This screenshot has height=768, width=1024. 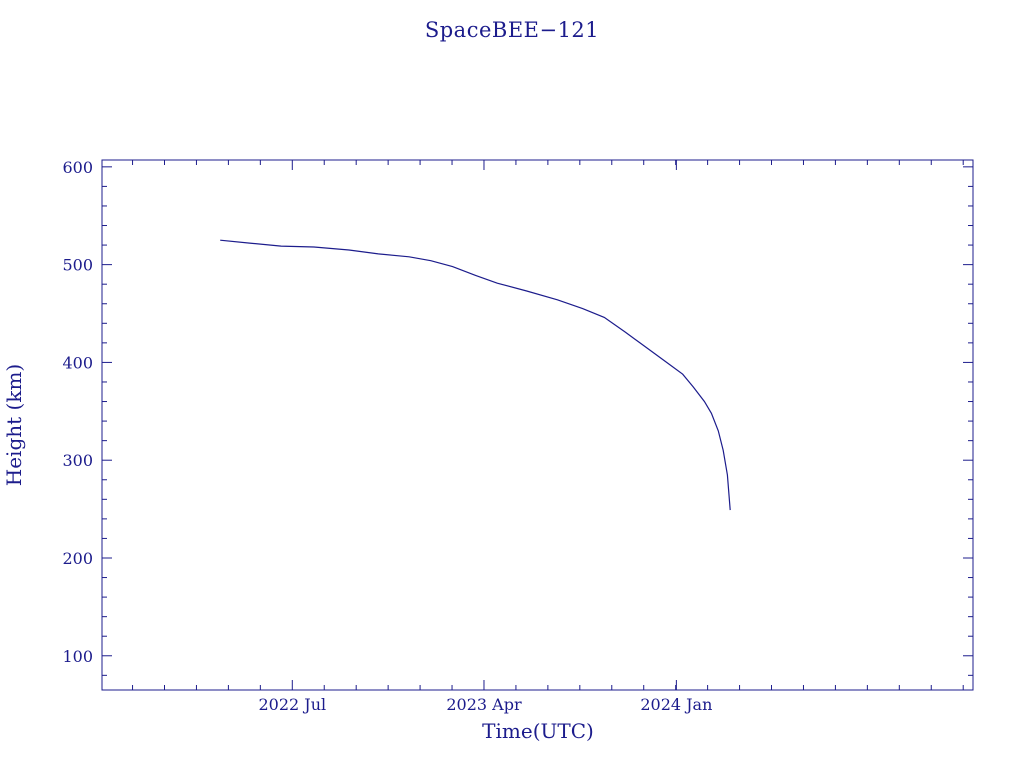 I want to click on x-tick-label: 2023 Apr, so click(x=484, y=704).